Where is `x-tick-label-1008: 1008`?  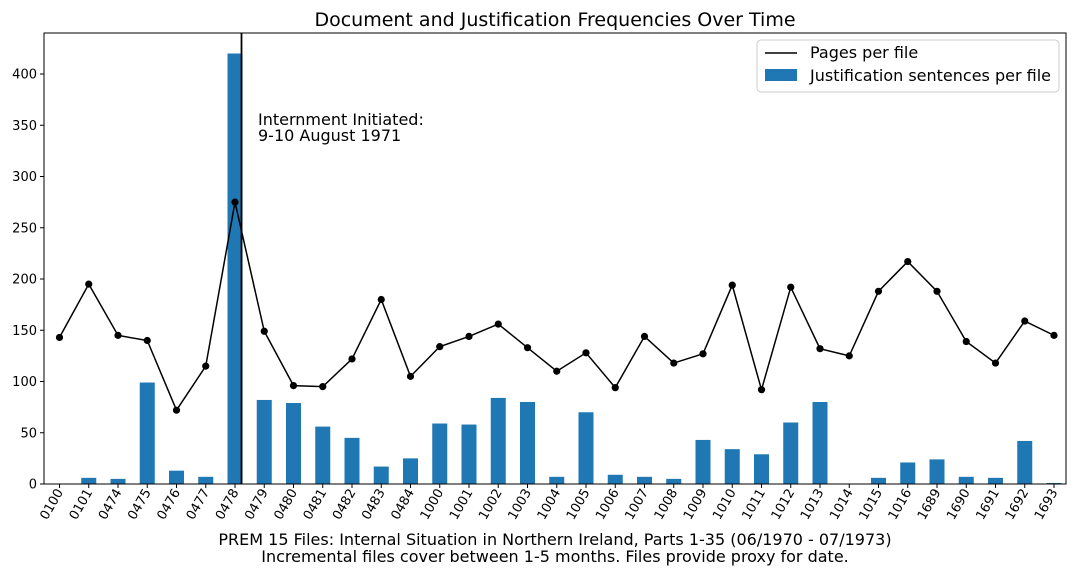
x-tick-label-1008: 1008 is located at coordinates (667, 505).